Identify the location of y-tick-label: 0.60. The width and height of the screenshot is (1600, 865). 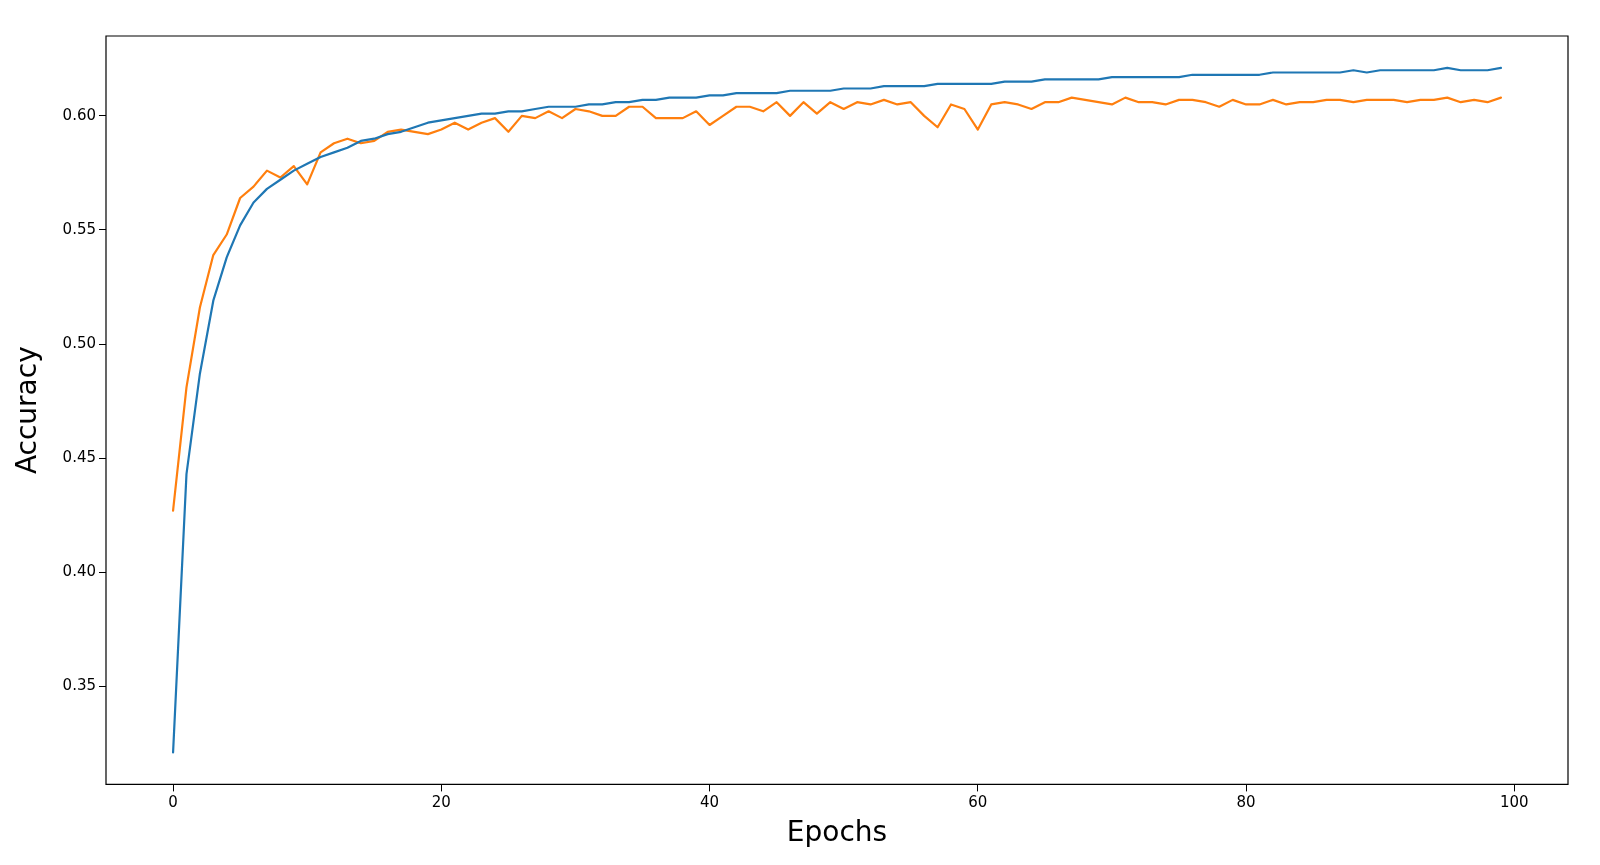
(79, 114).